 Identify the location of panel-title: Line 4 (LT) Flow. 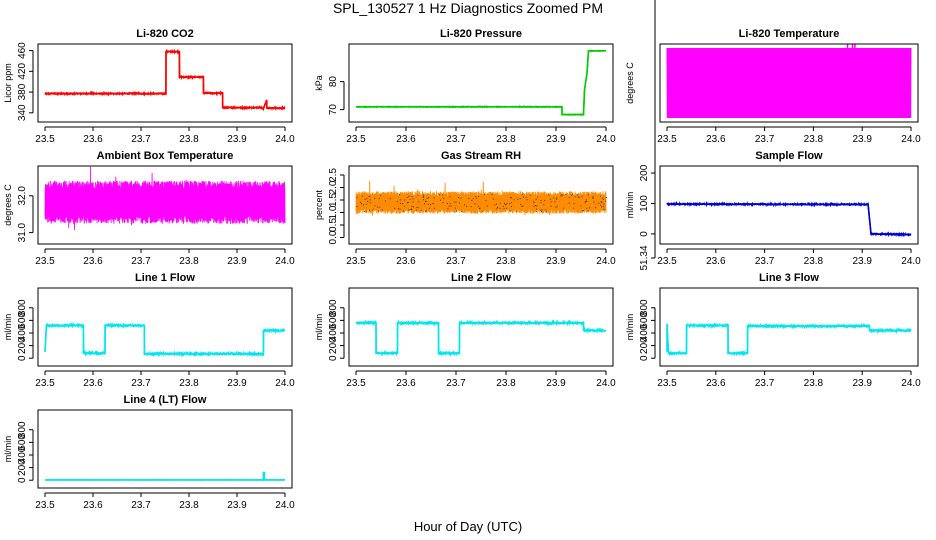
(165, 400).